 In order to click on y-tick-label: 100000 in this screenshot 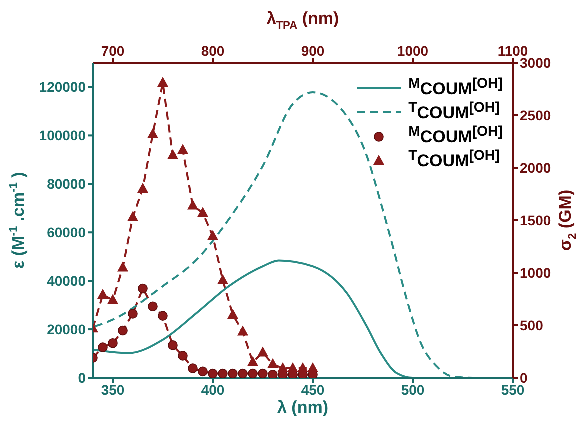, I will do `click(62, 136)`.